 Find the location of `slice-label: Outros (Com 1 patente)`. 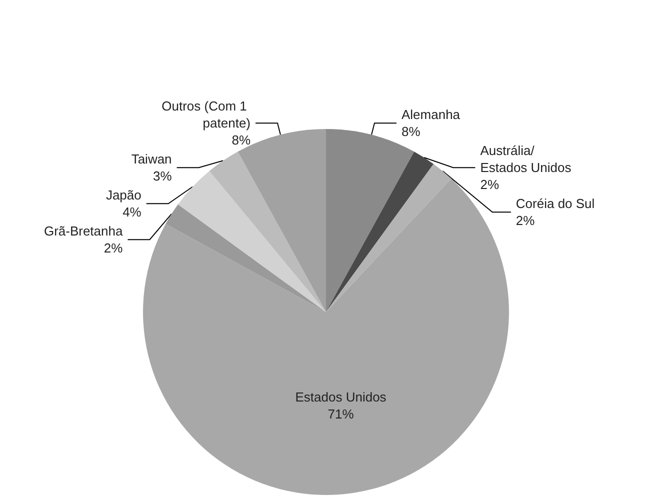

slice-label: Outros (Com 1 patente) is located at coordinates (206, 114).